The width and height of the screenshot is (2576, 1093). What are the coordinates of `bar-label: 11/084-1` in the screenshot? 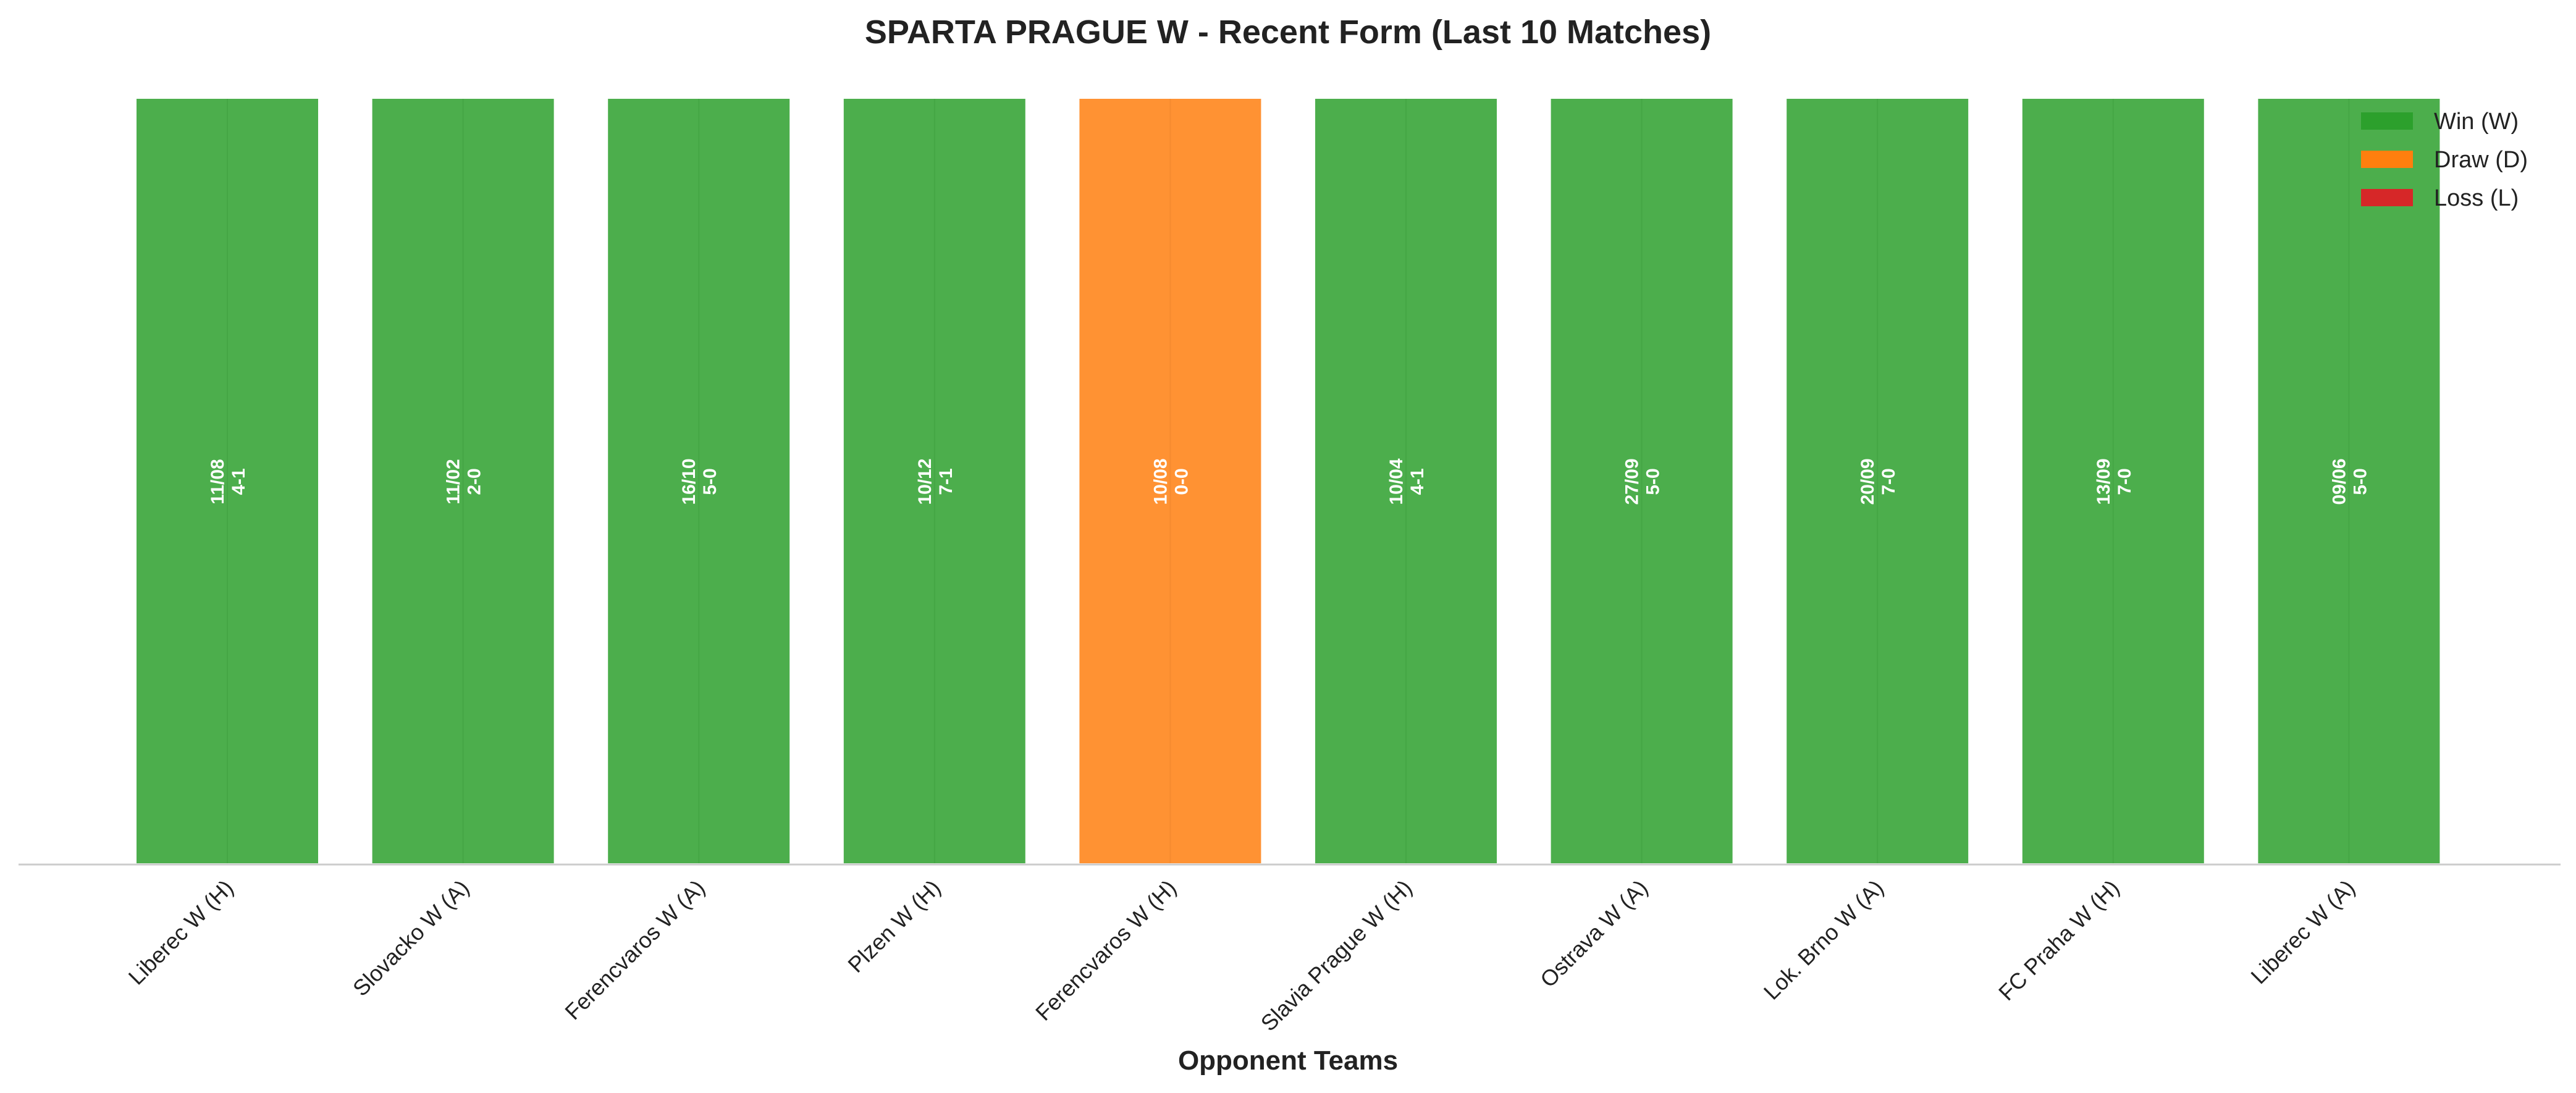 It's located at (228, 481).